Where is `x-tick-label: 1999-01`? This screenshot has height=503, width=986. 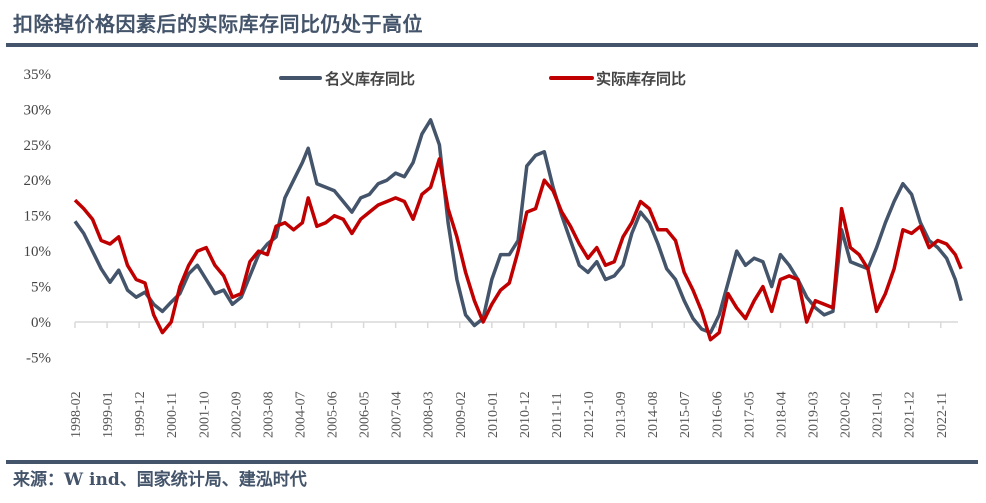
x-tick-label: 1999-01 is located at coordinates (108, 414).